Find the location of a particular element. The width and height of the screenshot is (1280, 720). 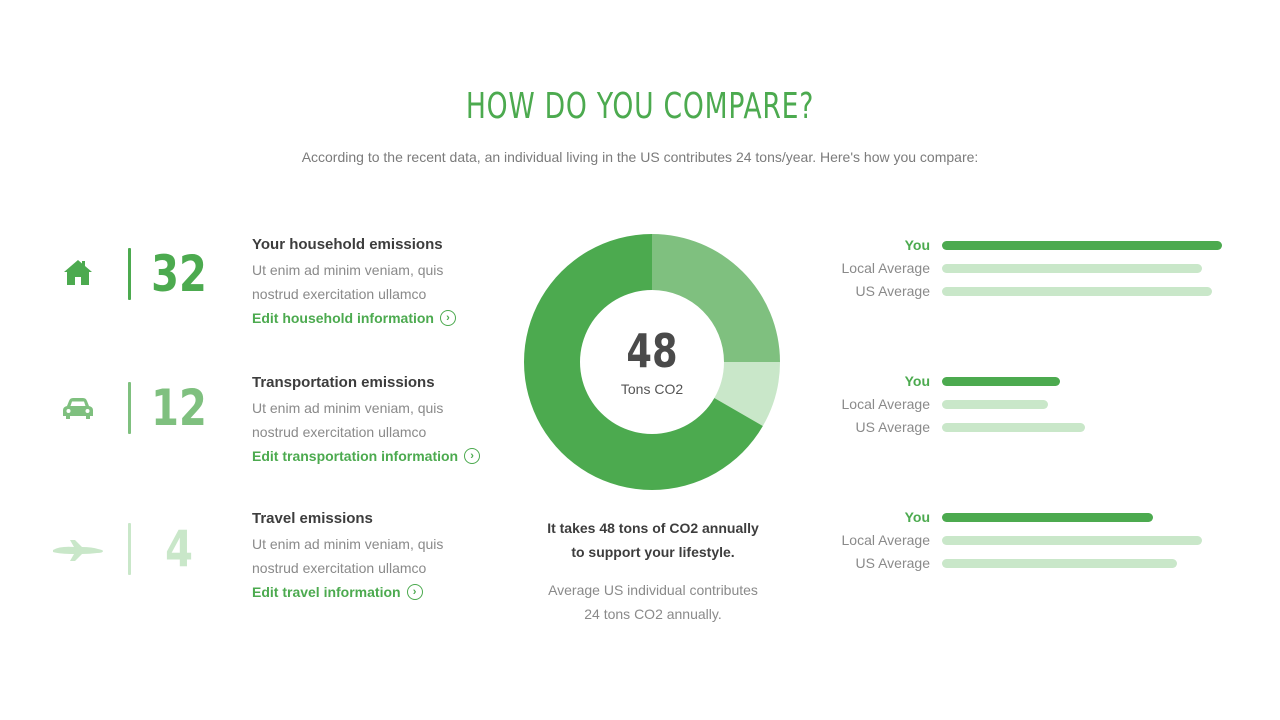

travel-description-line1: Ut enim ad minim veniam, quis is located at coordinates (348, 544).